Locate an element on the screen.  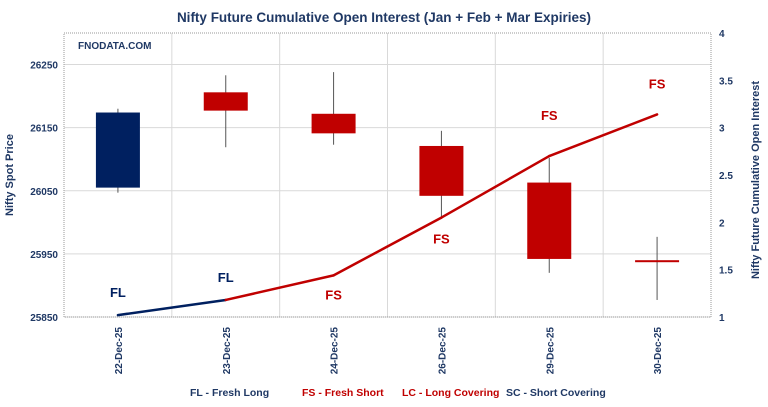
y-left-tick-label: 26250 is located at coordinates (44, 66).